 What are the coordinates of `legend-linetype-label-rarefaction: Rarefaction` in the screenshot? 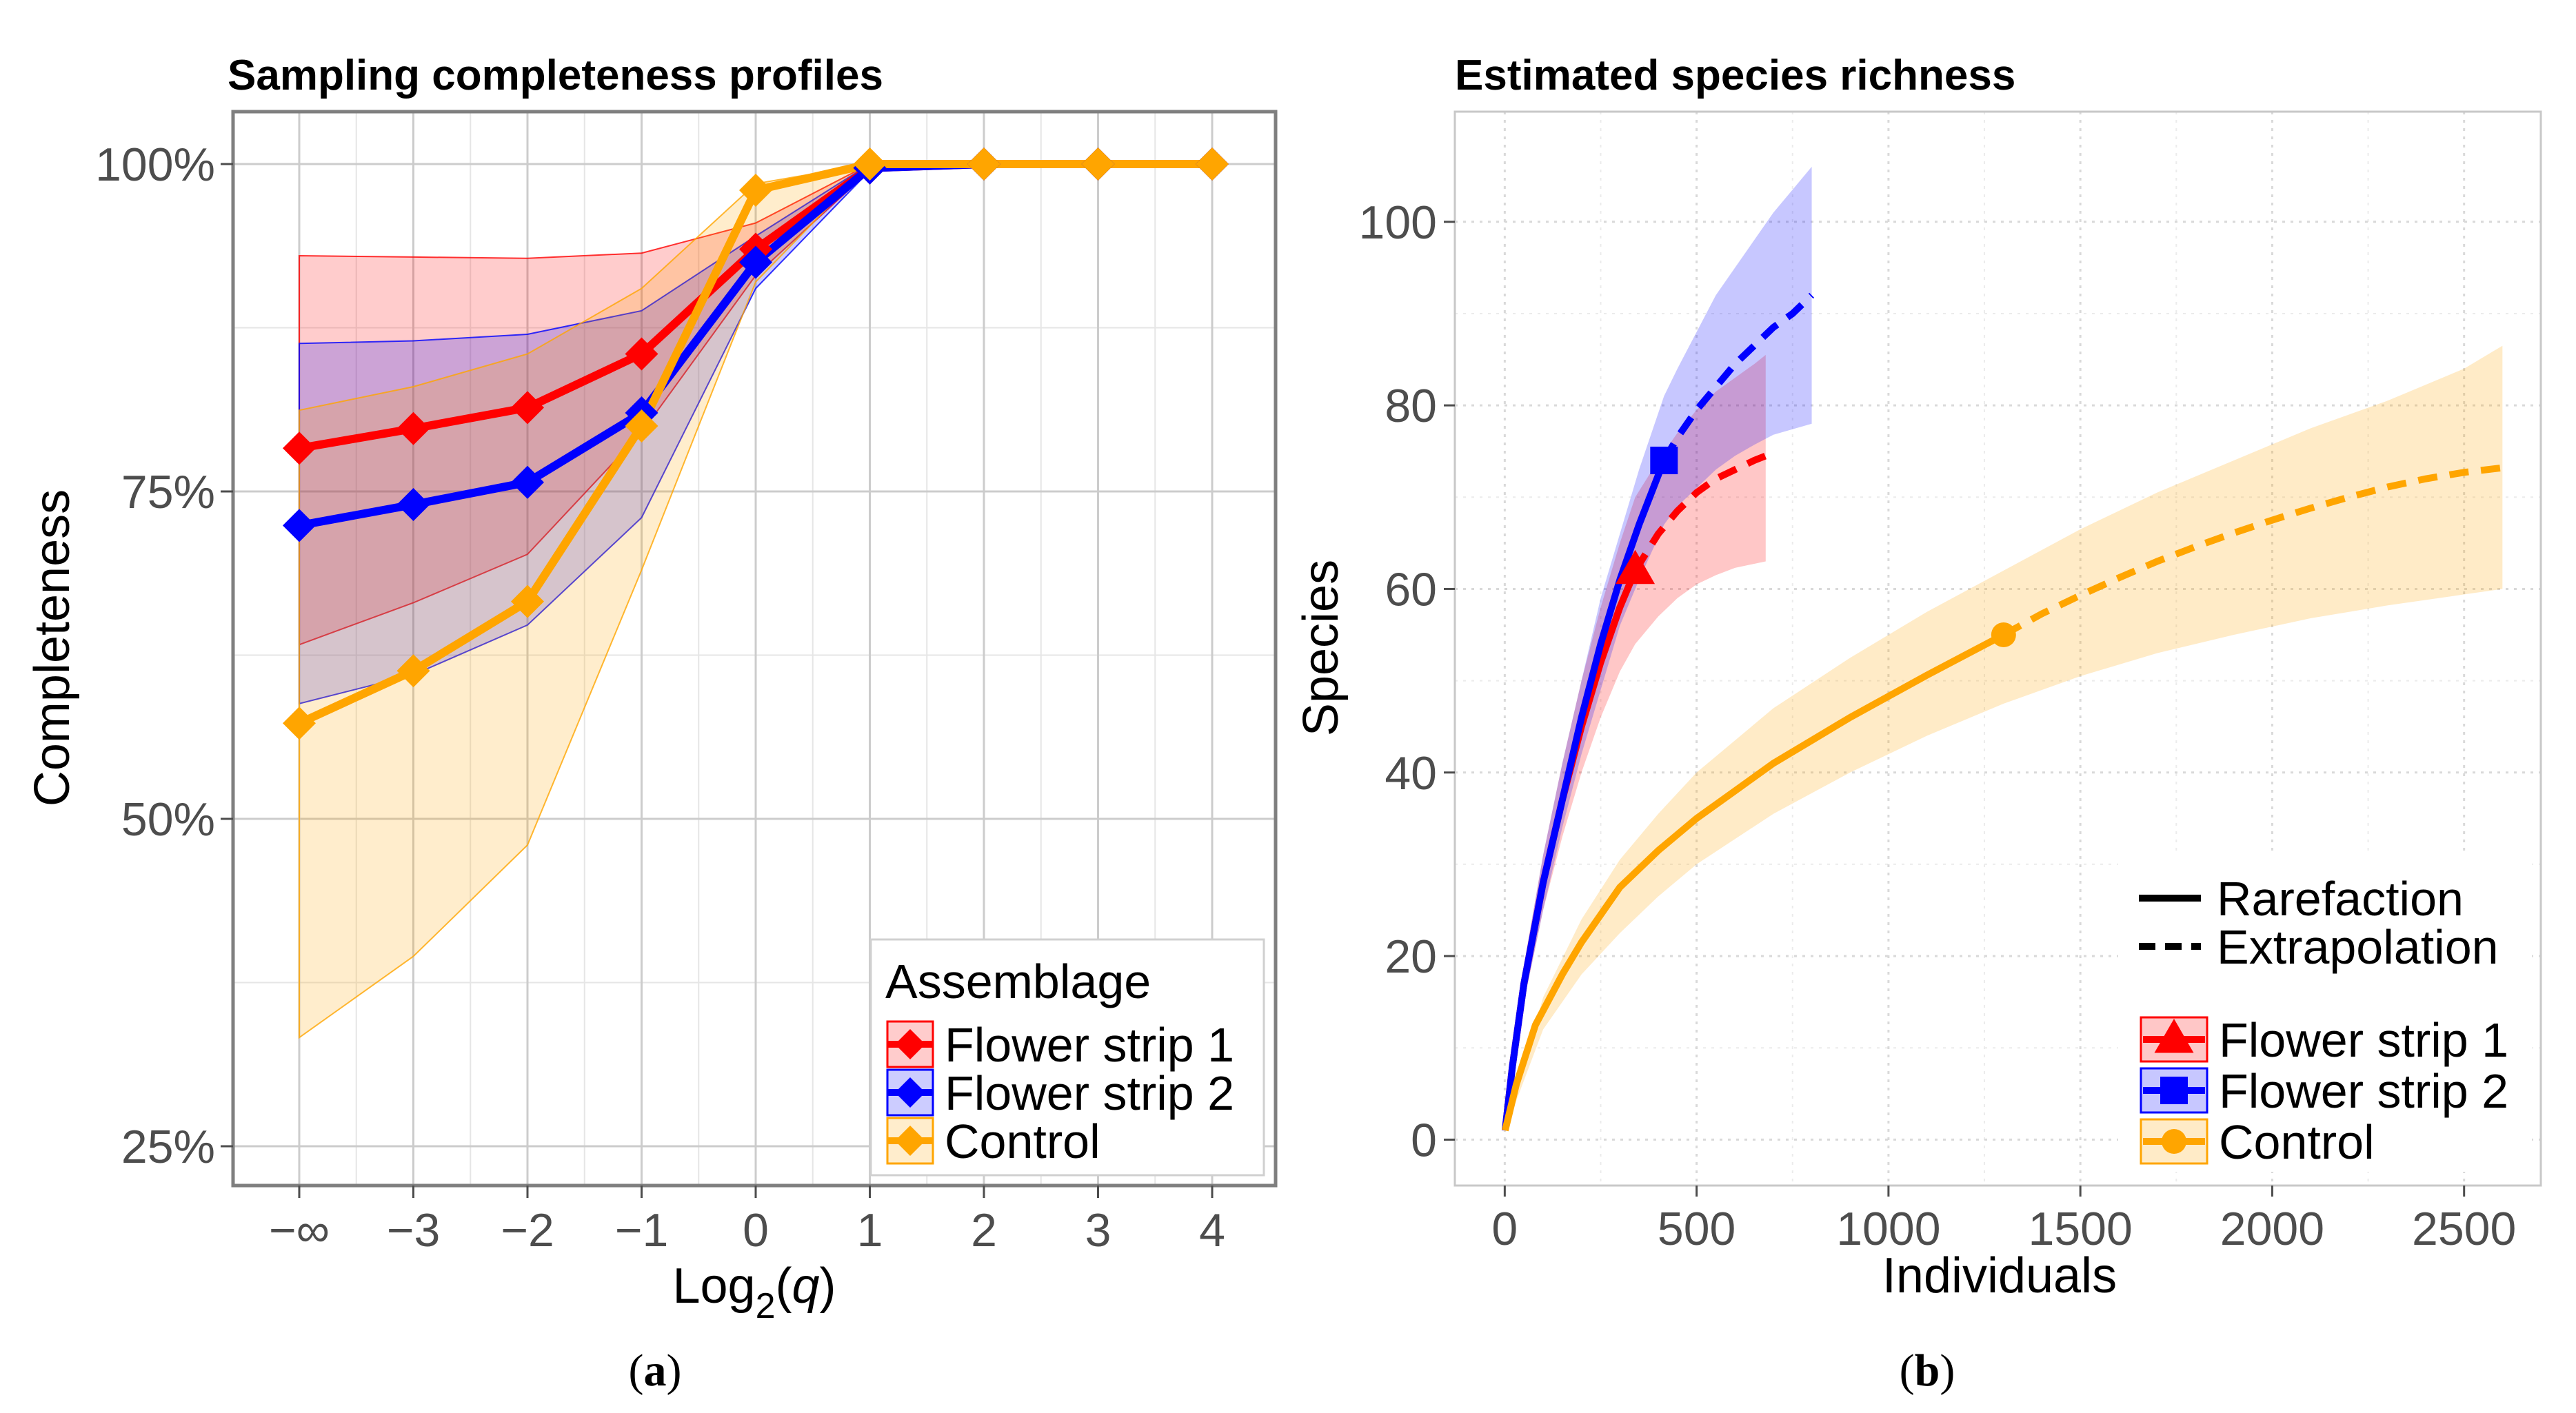 It's located at (2340, 899).